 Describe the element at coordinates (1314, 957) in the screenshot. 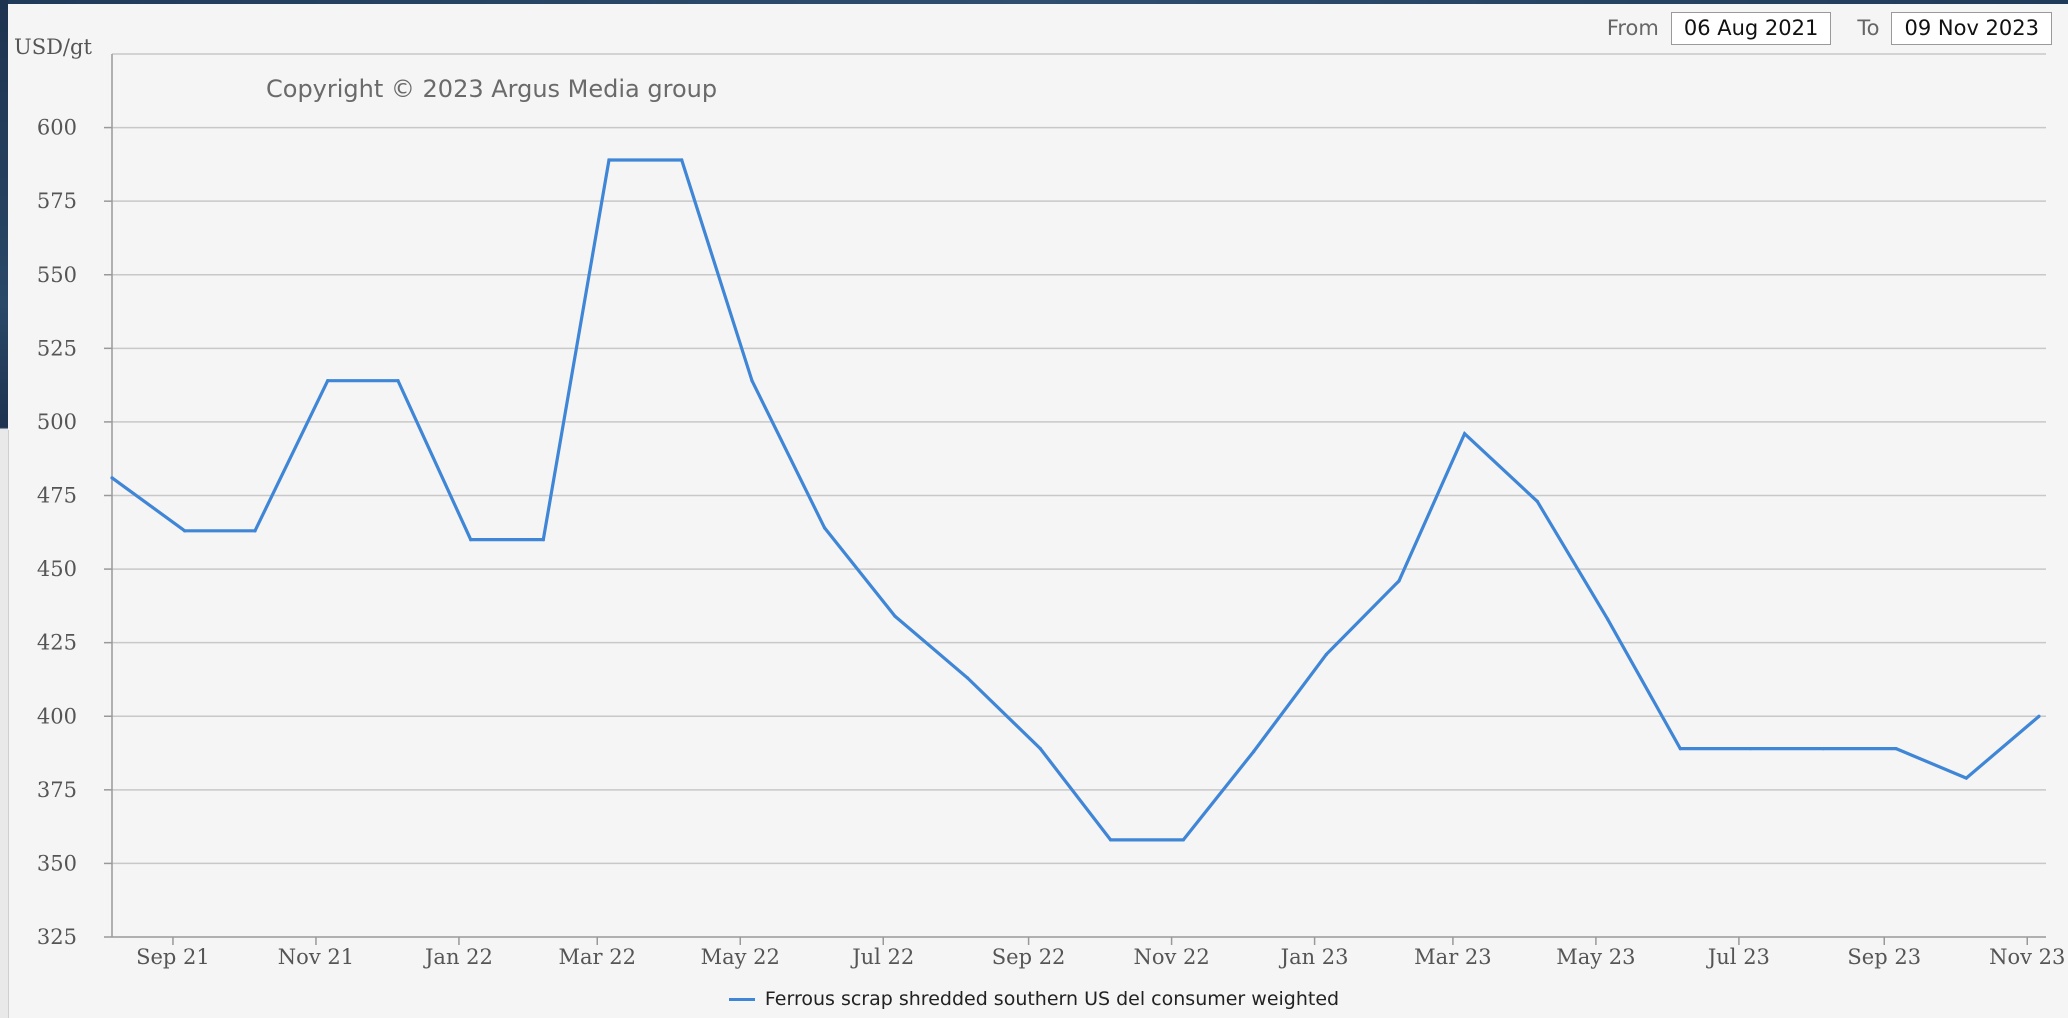

I see `x-tick-label: Jan 23` at that location.